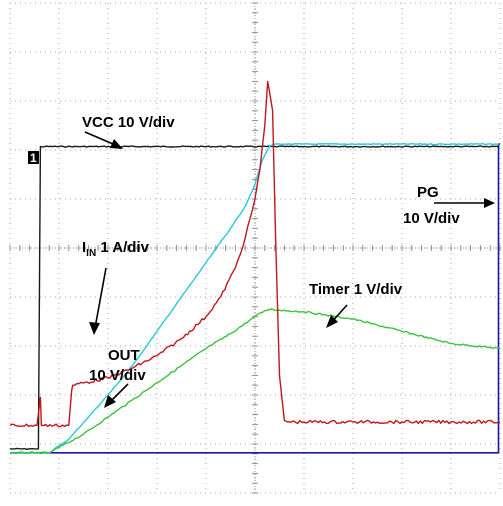 Image resolution: width=503 pixels, height=506 pixels. I want to click on arrow-iin, so click(100, 298).